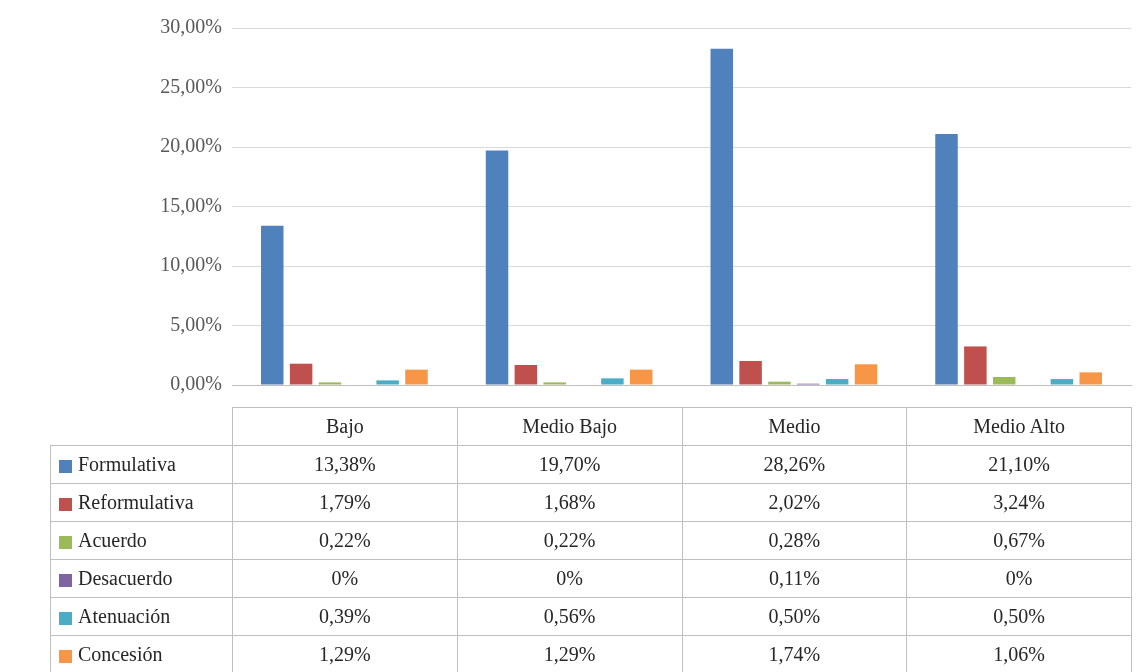 The height and width of the screenshot is (672, 1147). What do you see at coordinates (1019, 426) in the screenshot?
I see `x-tick-label: Medio Alto` at bounding box center [1019, 426].